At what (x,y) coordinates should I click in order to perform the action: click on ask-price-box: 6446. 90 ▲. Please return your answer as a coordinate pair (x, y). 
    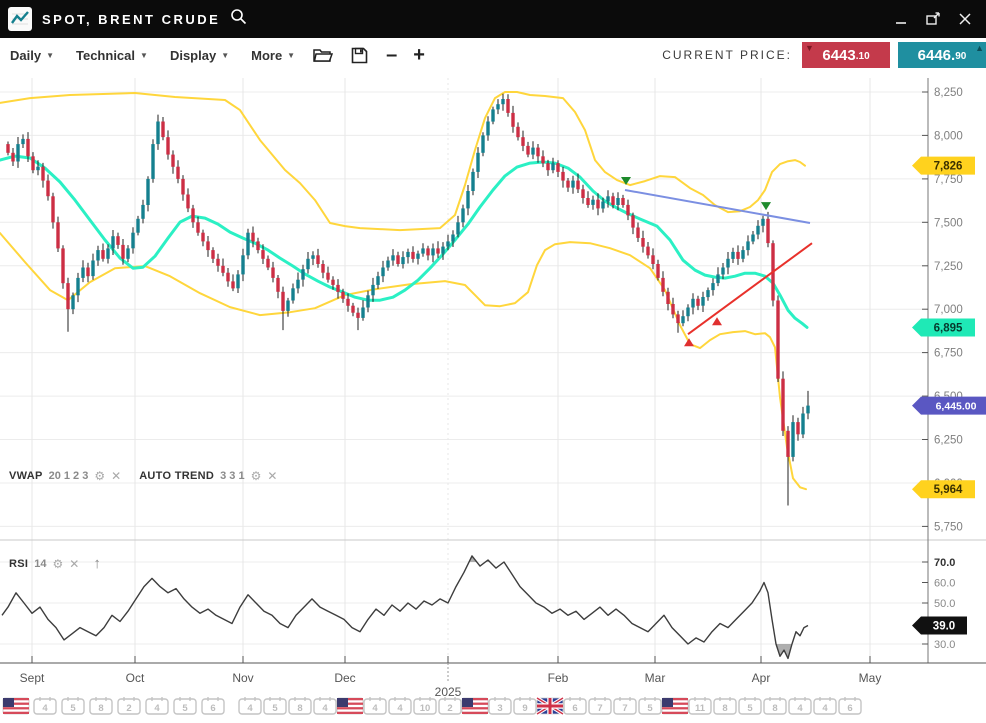
    Looking at the image, I should click on (942, 55).